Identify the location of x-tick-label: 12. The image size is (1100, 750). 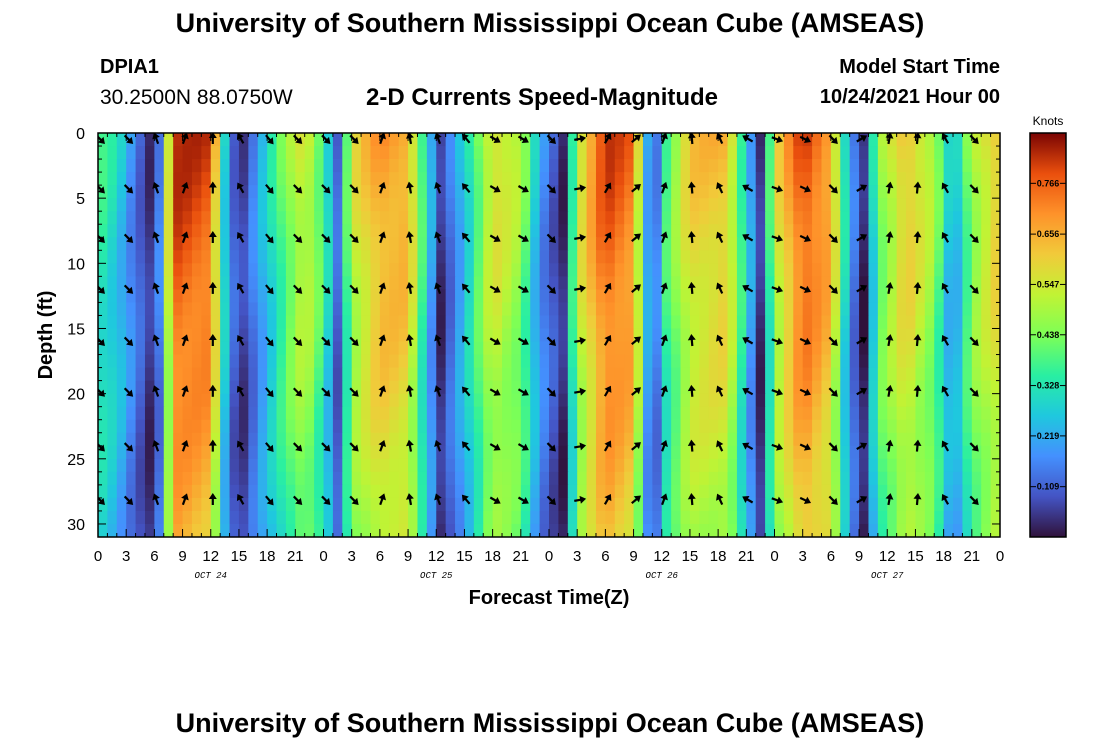
(661, 556).